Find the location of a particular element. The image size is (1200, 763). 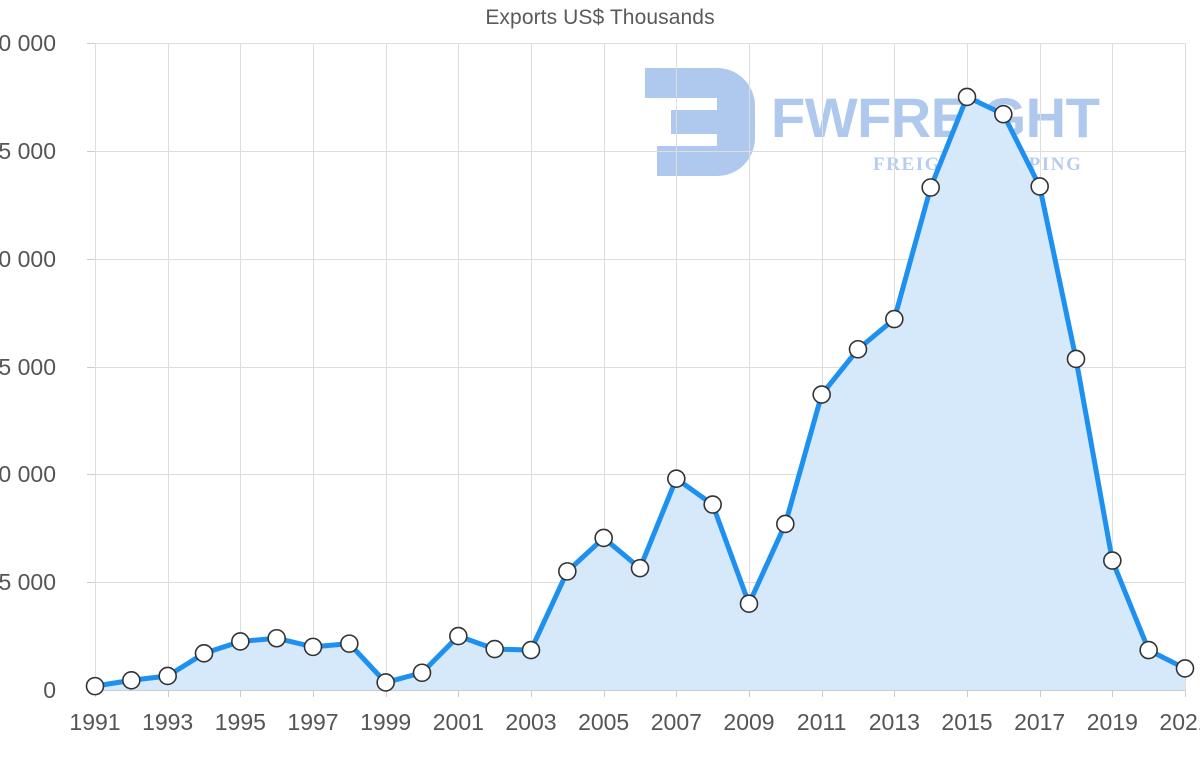

x-axis-tick-label: 2017 is located at coordinates (1040, 722).